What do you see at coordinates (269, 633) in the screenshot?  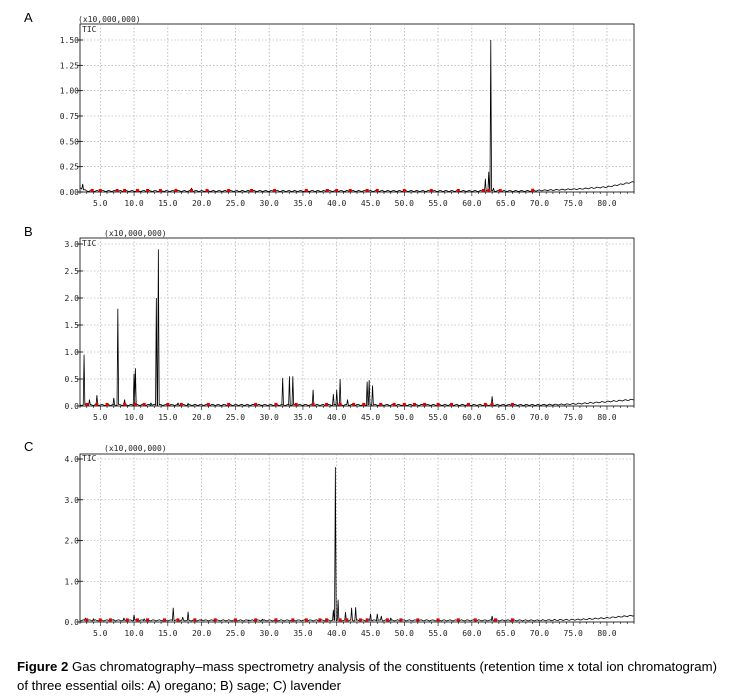 I see `panel-c-x-tick-label: 30.0` at bounding box center [269, 633].